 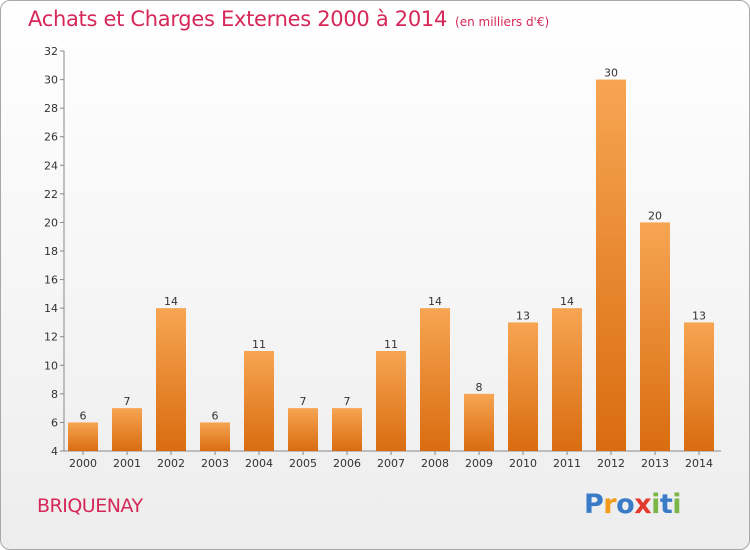 What do you see at coordinates (54, 422) in the screenshot?
I see `y-tick-label: 6` at bounding box center [54, 422].